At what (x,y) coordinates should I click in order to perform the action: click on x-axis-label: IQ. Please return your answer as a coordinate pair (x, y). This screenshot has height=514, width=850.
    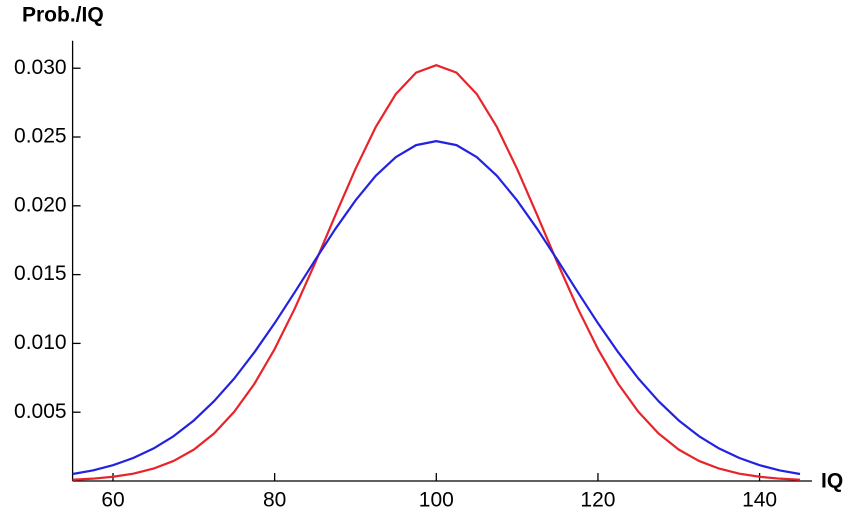
    Looking at the image, I should click on (832, 481).